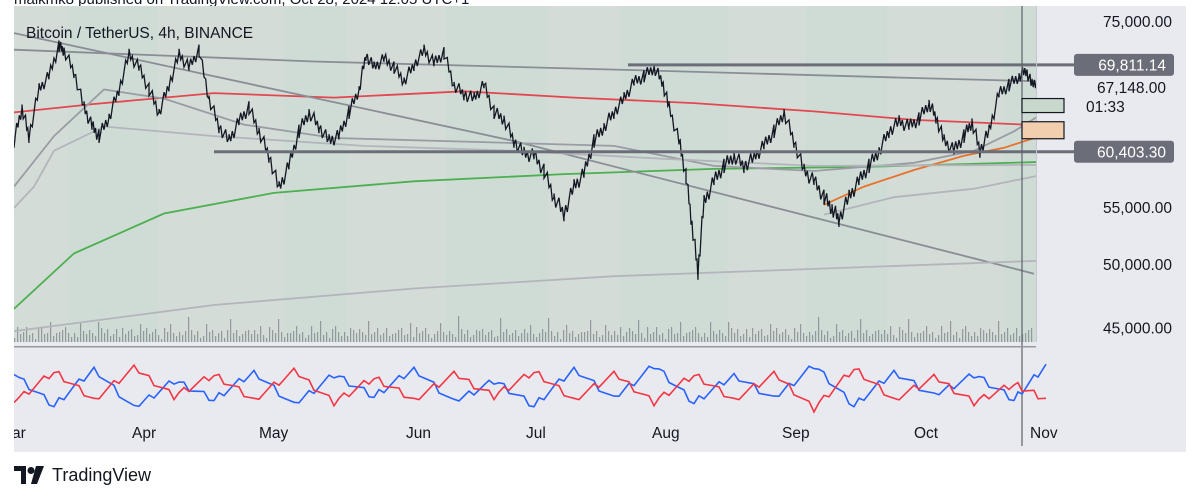  I want to click on x-tick-label: Oct, so click(926, 433).